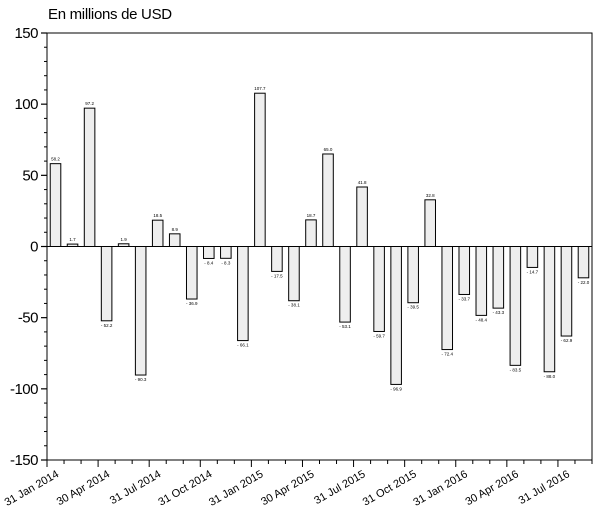 The width and height of the screenshot is (595, 530). Describe the element at coordinates (72, 239) in the screenshot. I see `bar-data-label: 1.7` at that location.